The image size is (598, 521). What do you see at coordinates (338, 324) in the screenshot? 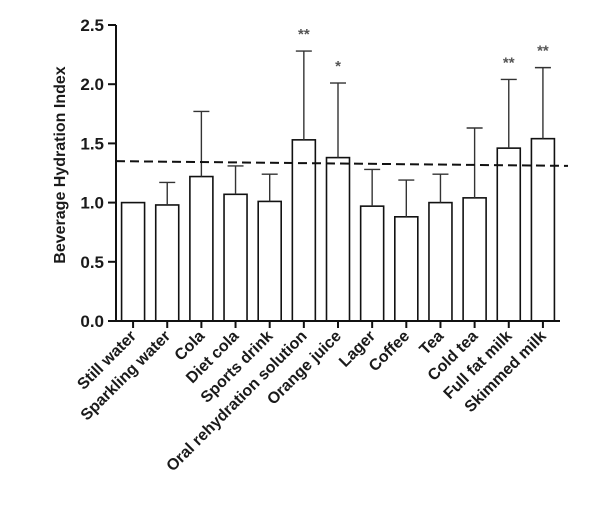
I see `x-axis` at bounding box center [338, 324].